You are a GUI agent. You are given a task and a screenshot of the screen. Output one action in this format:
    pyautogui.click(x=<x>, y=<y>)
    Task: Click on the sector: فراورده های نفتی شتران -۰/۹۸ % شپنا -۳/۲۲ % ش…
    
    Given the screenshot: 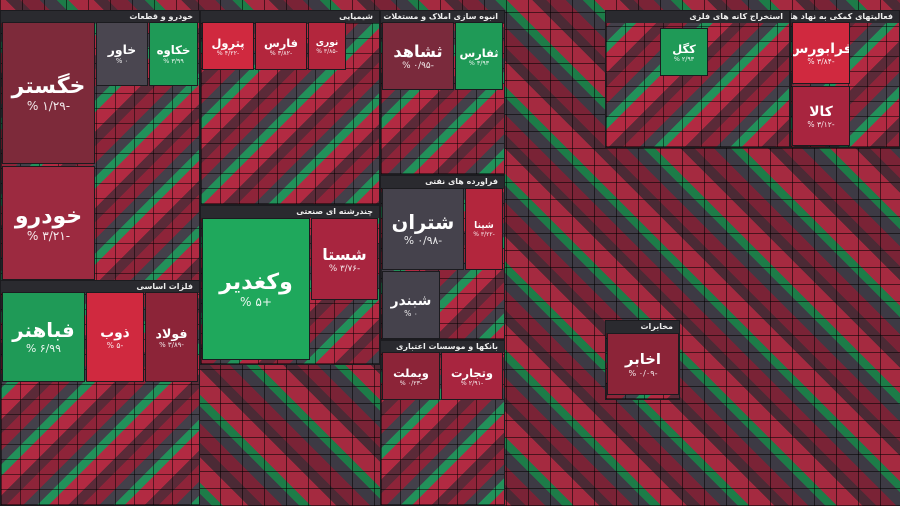 What is the action you would take?
    pyautogui.click(x=442, y=257)
    